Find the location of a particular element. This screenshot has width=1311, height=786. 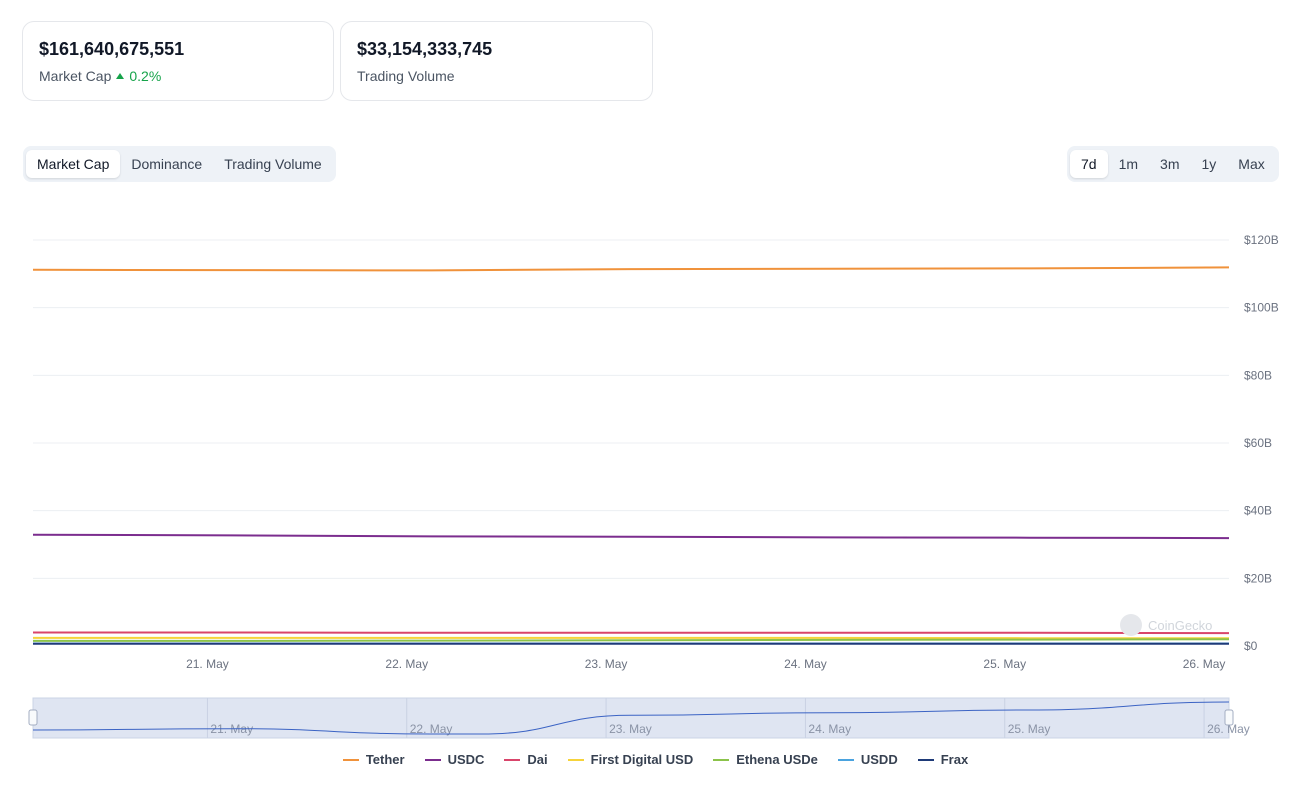

market-cap-change-value: 0.2% is located at coordinates (145, 76).